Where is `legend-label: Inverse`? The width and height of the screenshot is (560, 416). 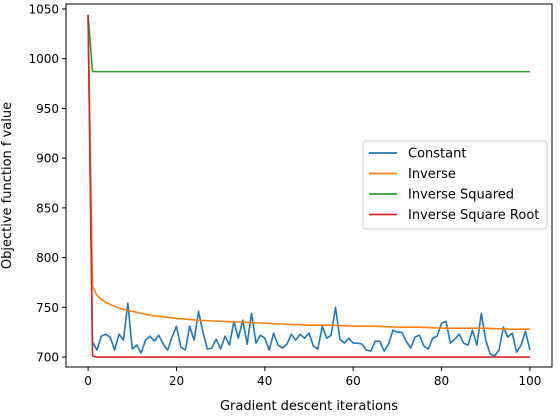 legend-label: Inverse is located at coordinates (432, 174).